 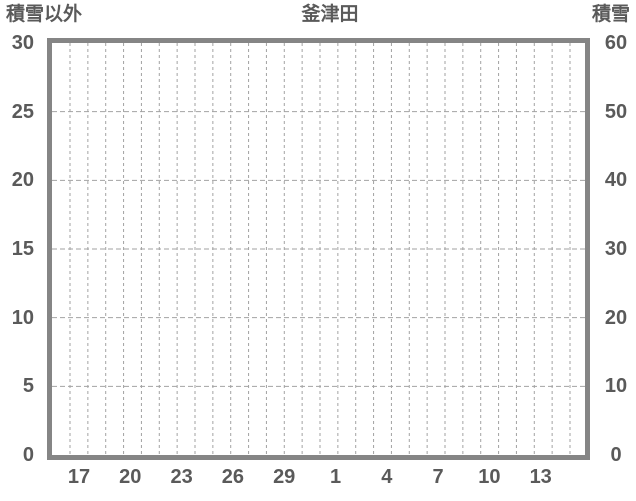 I want to click on left-axis-tick-label: 15, so click(x=22, y=249).